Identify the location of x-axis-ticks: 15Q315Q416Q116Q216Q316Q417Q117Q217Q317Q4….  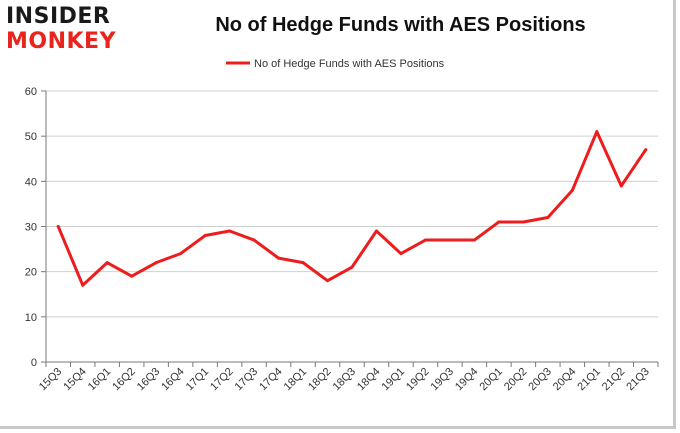
(348, 378).